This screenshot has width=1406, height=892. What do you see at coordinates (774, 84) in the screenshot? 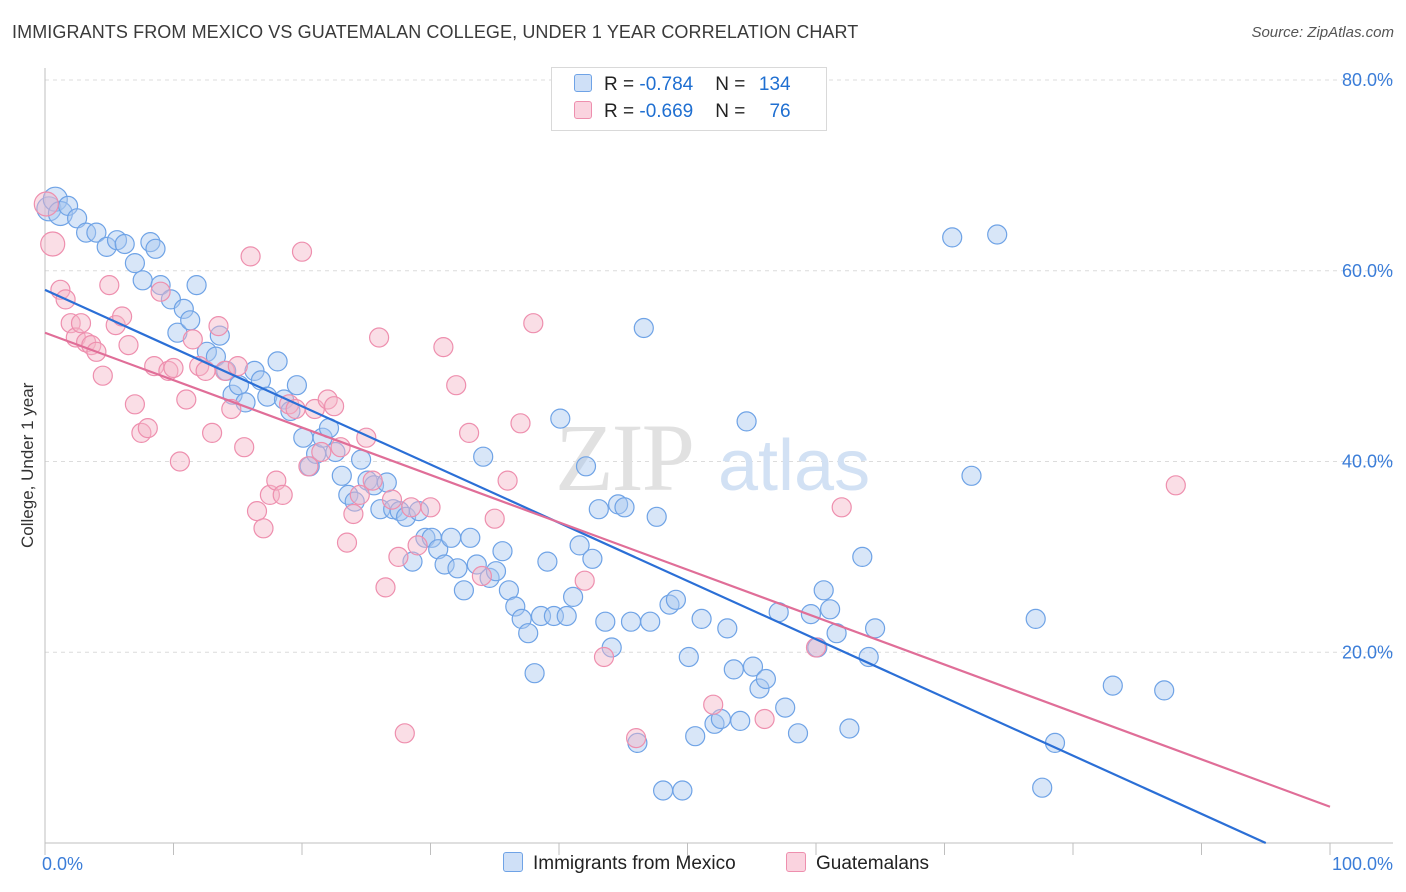
I see `legend-n-value: 134` at bounding box center [774, 84].